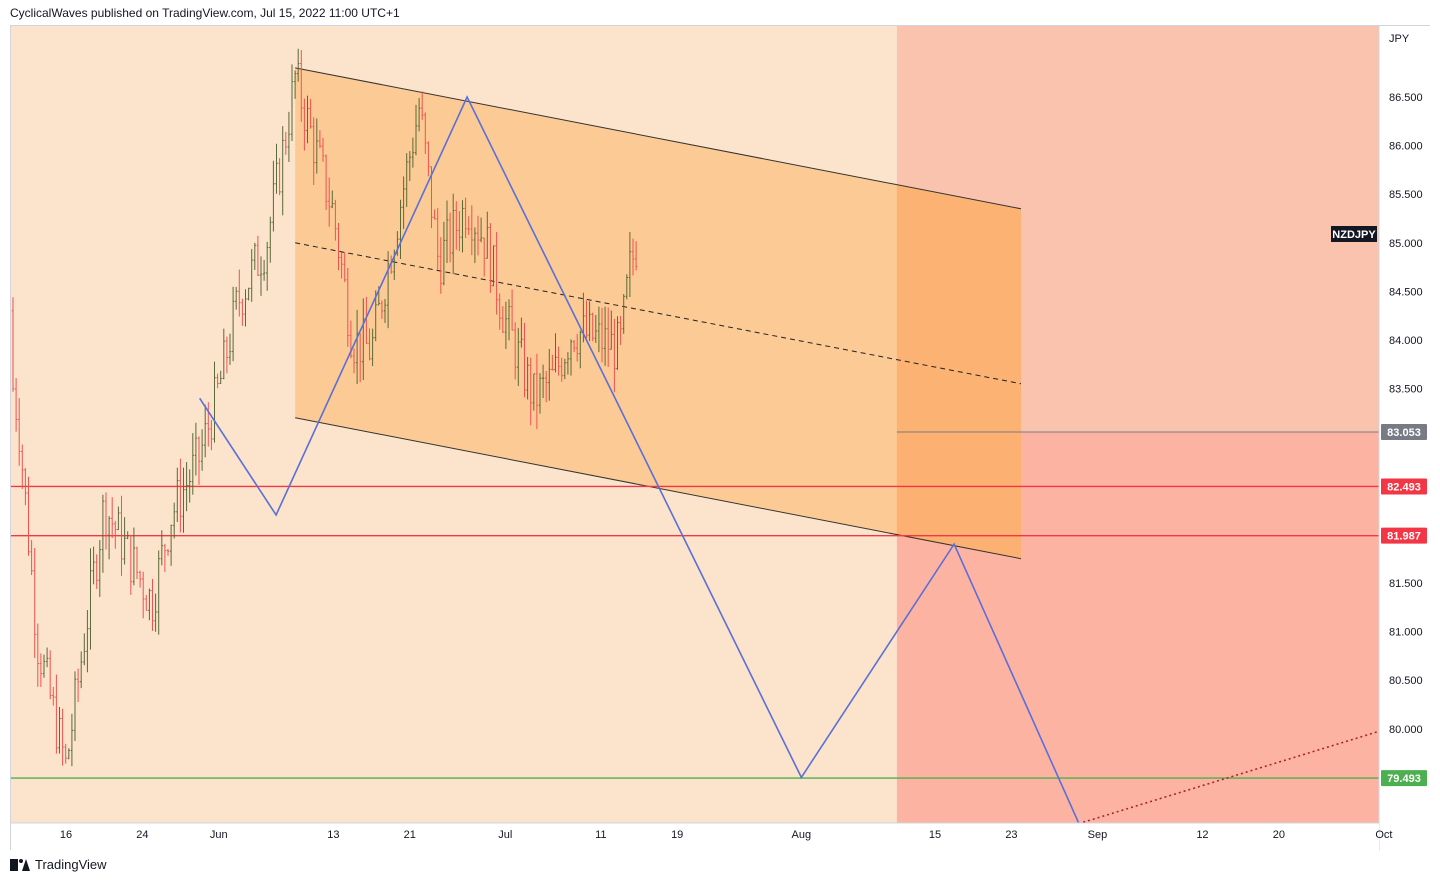  I want to click on price-tick-label: 86.500, so click(1406, 98).